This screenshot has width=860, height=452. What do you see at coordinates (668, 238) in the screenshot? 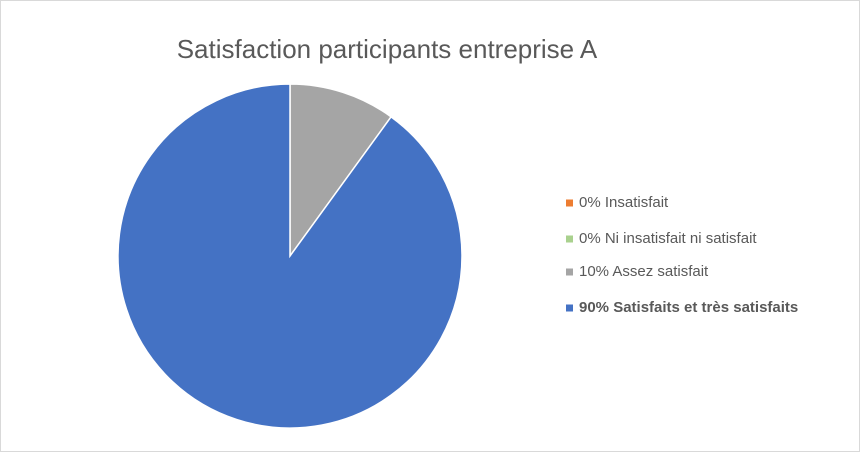
I see `legend-label: 0% Ni insatisfait ni satisfait` at bounding box center [668, 238].